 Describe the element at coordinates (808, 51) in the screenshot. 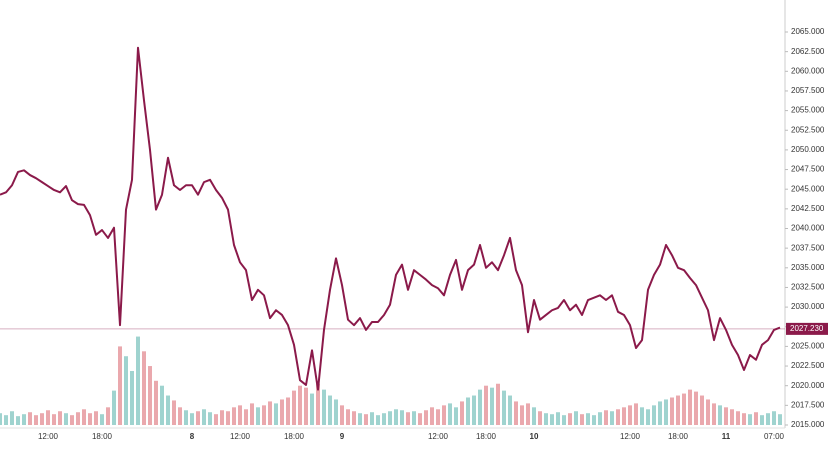

I see `y-tick-label: 2062.500` at that location.